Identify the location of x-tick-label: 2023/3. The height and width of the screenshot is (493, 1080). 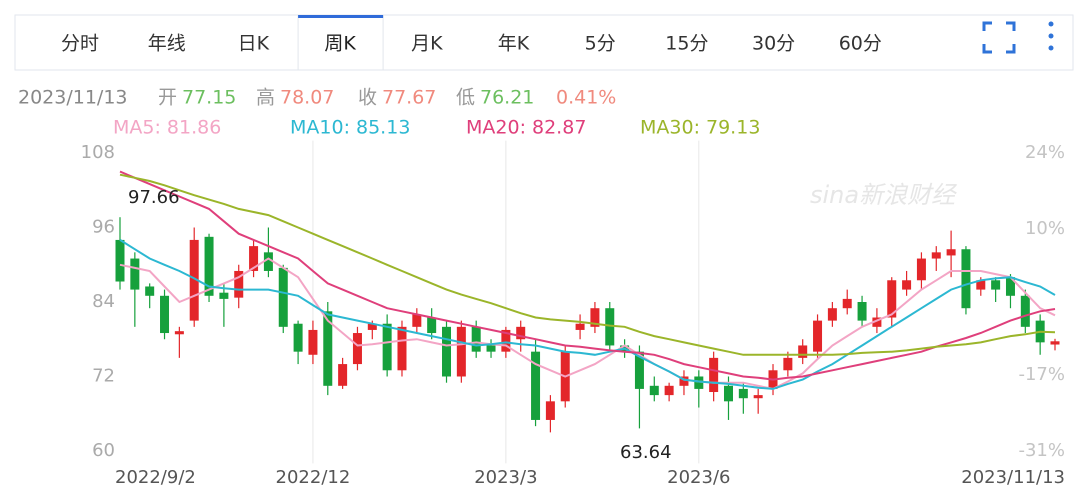
(505, 477).